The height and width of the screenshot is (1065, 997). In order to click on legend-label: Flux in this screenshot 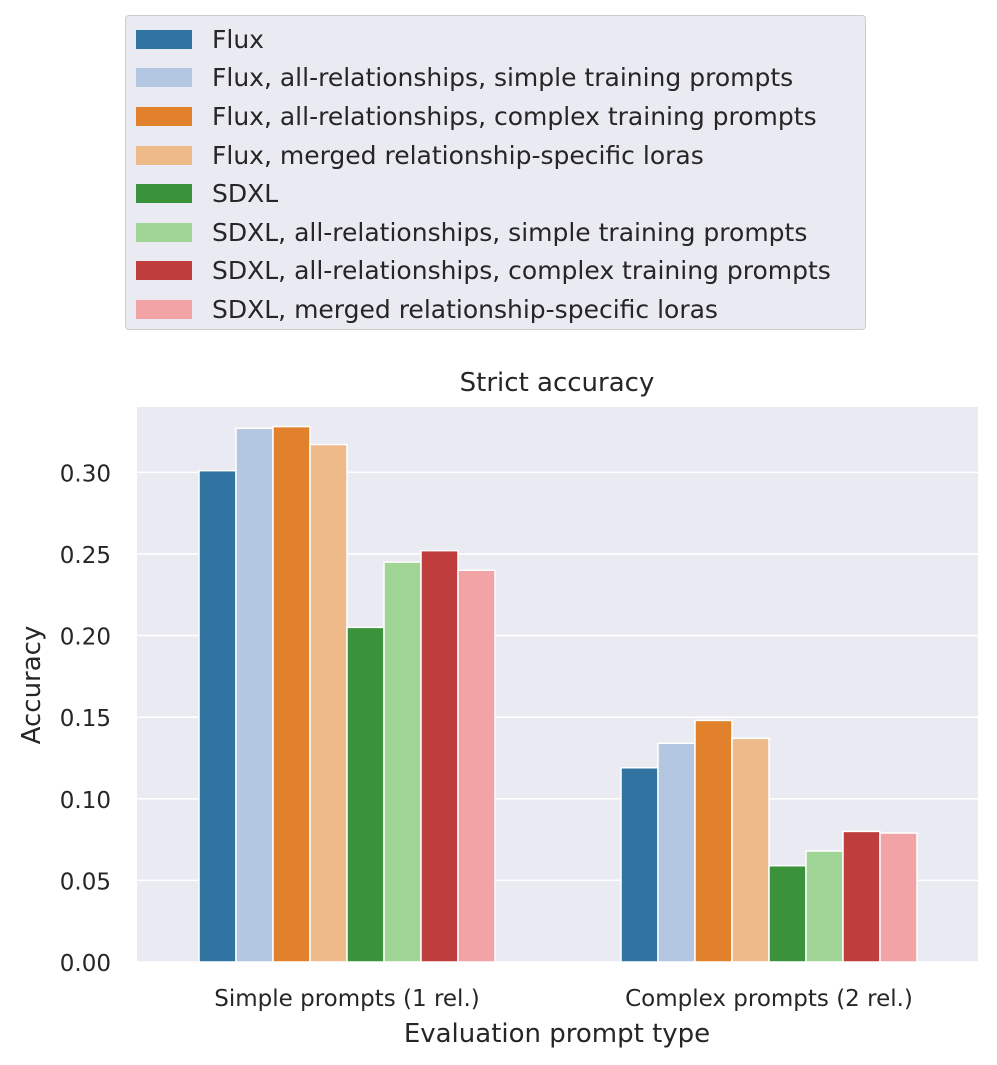, I will do `click(238, 39)`.